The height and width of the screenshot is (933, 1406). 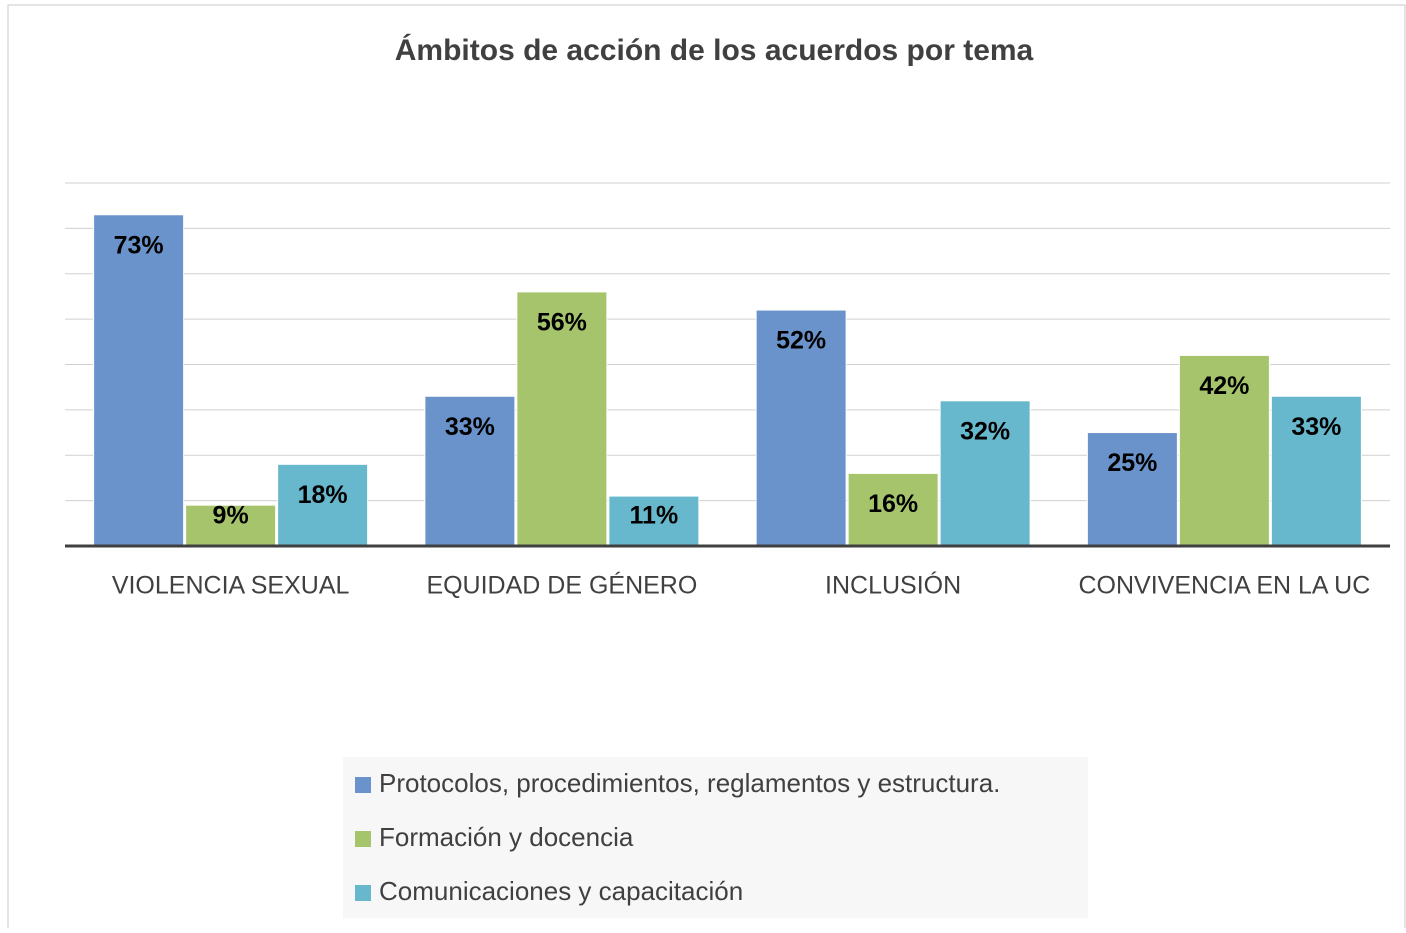 What do you see at coordinates (985, 431) in the screenshot?
I see `data-label: 32%` at bounding box center [985, 431].